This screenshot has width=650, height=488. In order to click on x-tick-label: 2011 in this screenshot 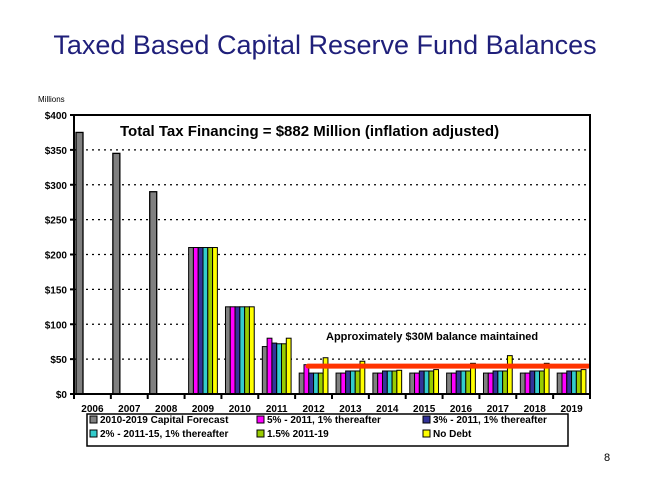, I will do `click(277, 409)`.